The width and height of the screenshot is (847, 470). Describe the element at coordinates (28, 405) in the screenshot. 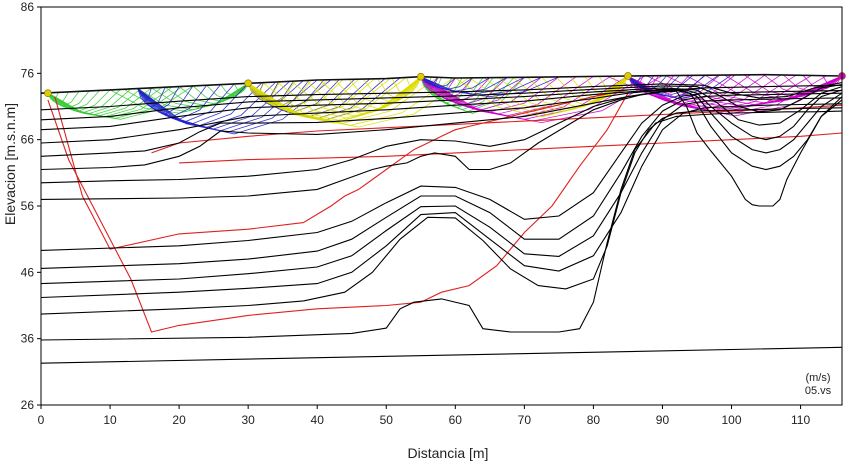

I see `y-tick-label: 26` at that location.